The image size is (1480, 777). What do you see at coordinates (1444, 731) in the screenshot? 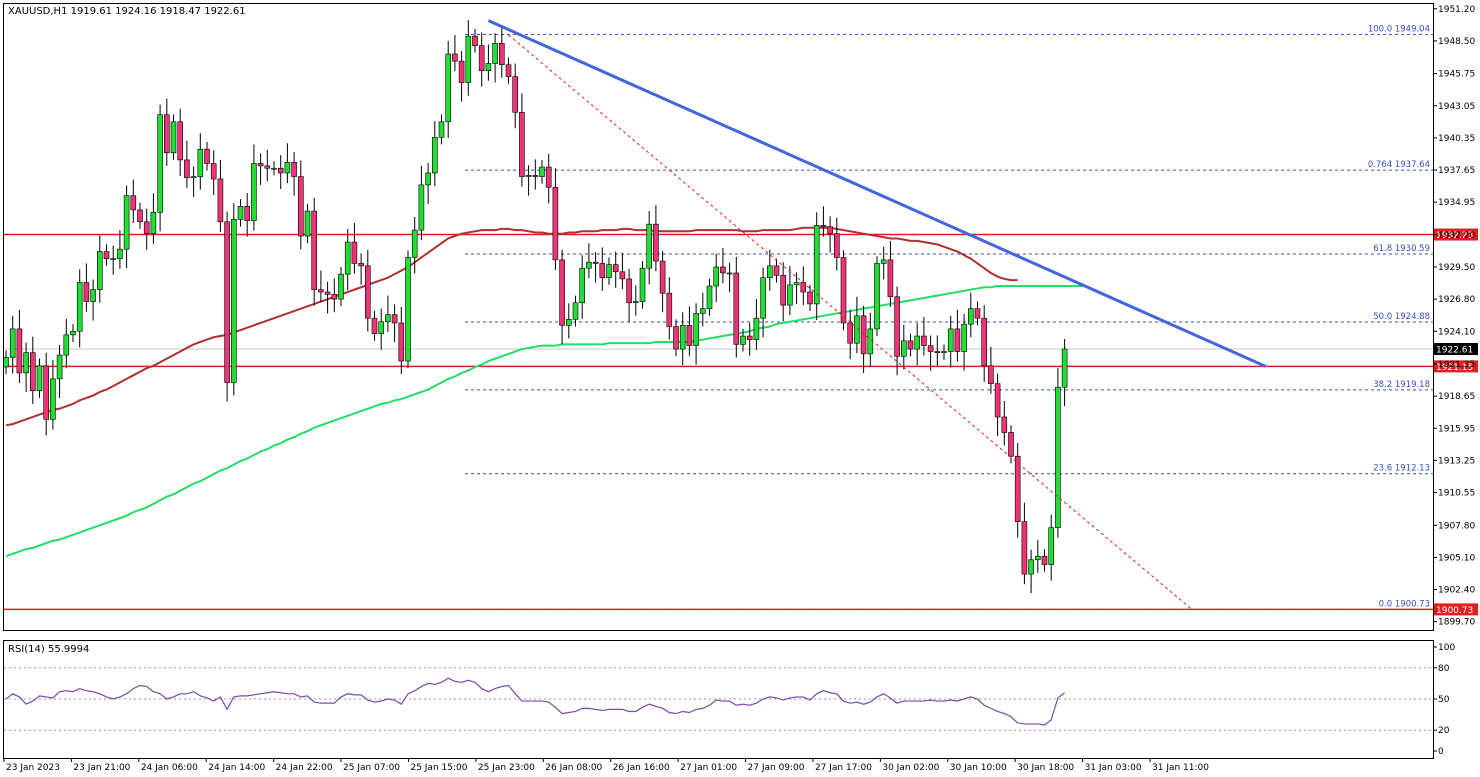
I see `rsi-tick-label: 20` at bounding box center [1444, 731].